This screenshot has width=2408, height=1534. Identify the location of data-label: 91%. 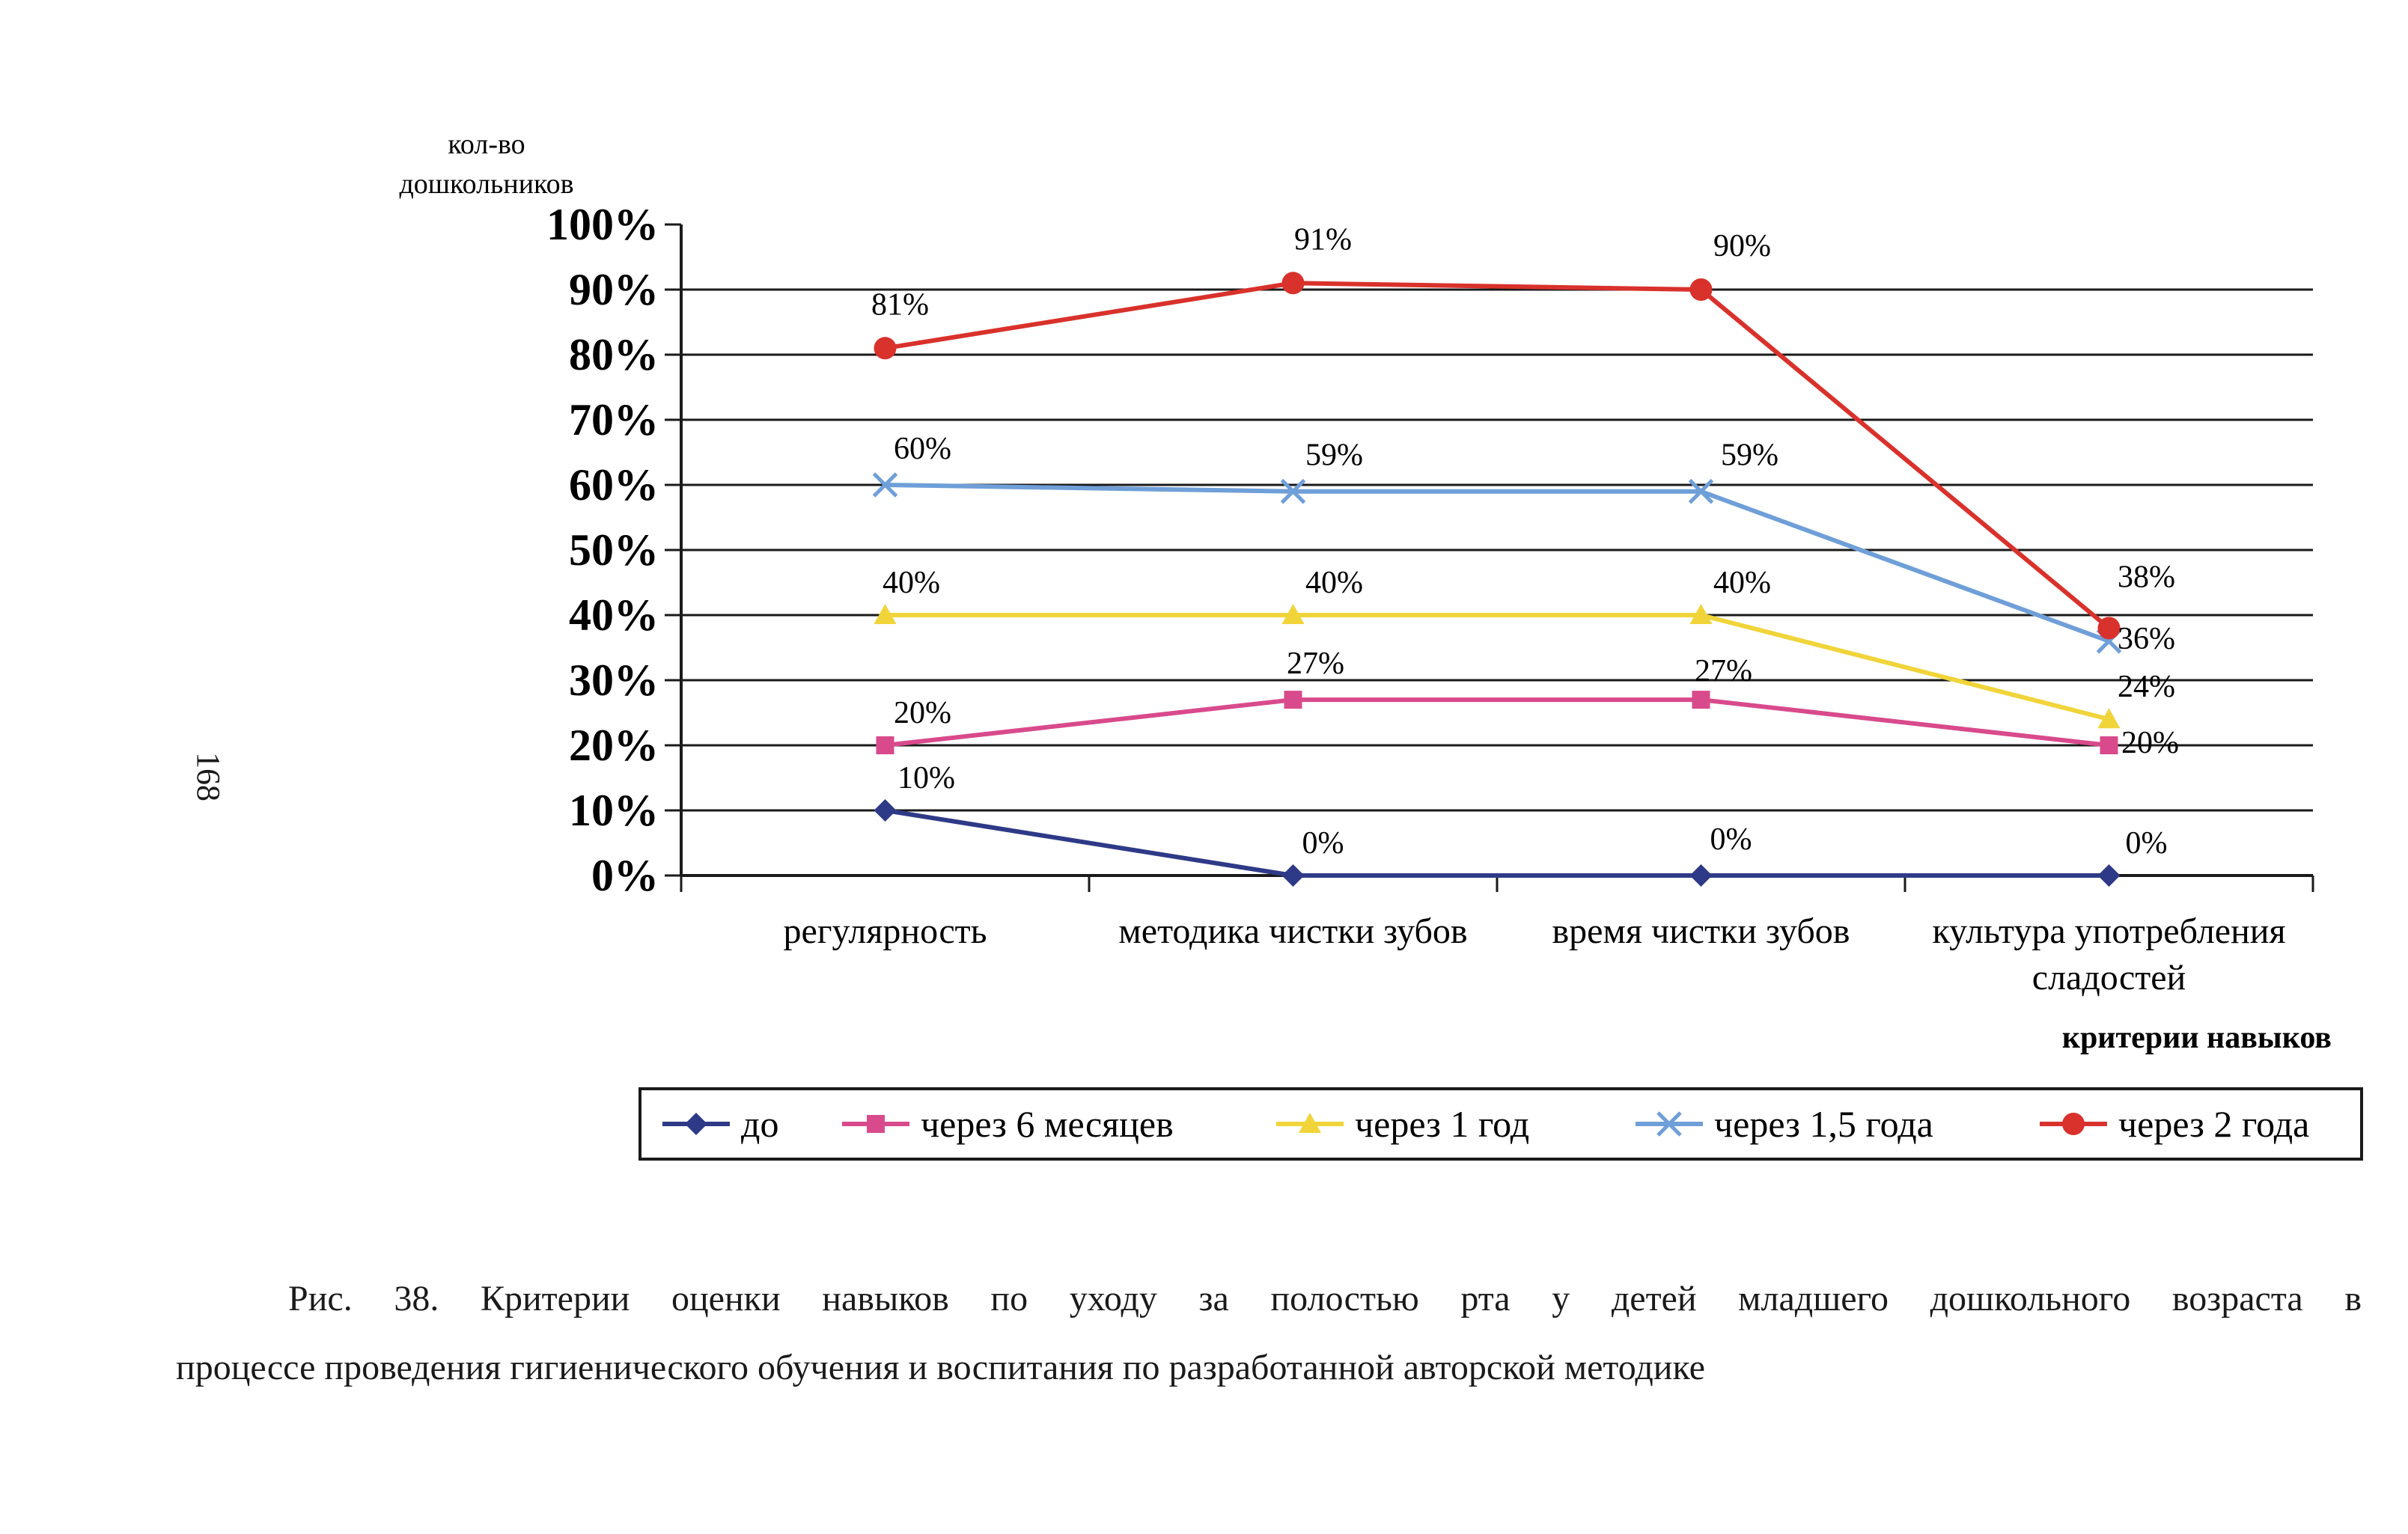
(1323, 239).